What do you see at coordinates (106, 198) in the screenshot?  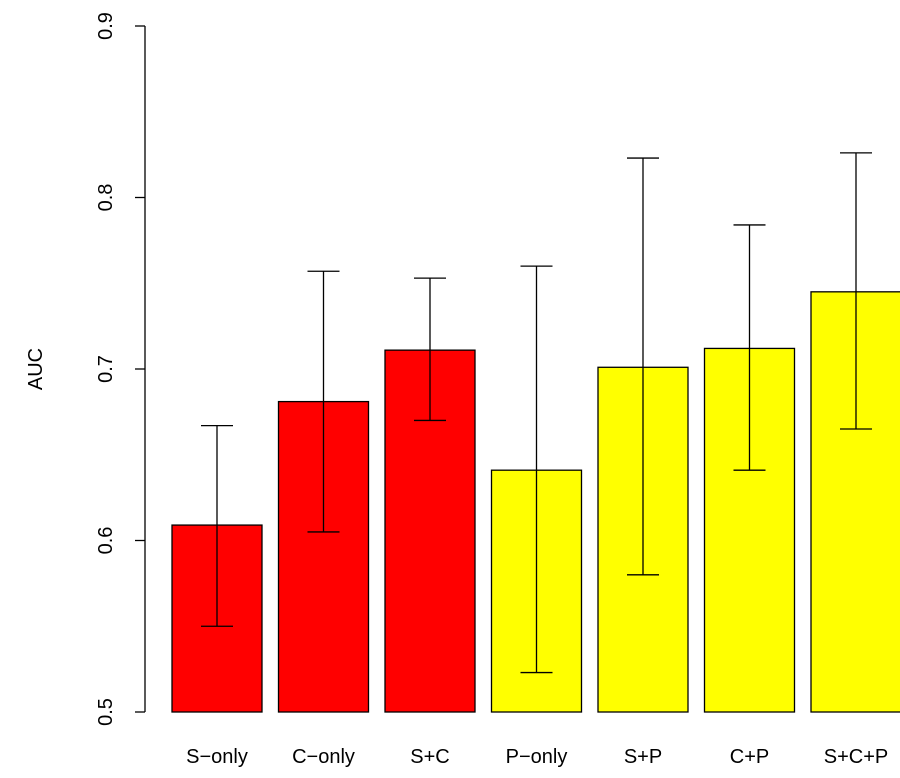 I see `y-tick-label: 0.8` at bounding box center [106, 198].